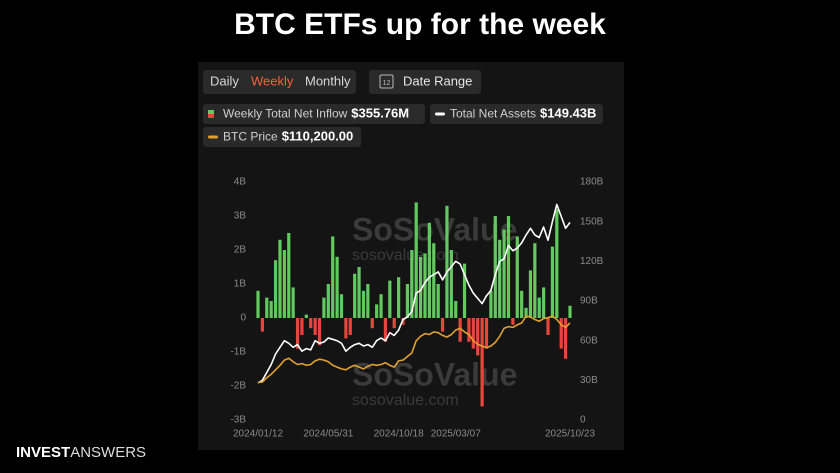 The height and width of the screenshot is (473, 840). Describe the element at coordinates (589, 380) in the screenshot. I see `y2-tick-label: 30B` at that location.